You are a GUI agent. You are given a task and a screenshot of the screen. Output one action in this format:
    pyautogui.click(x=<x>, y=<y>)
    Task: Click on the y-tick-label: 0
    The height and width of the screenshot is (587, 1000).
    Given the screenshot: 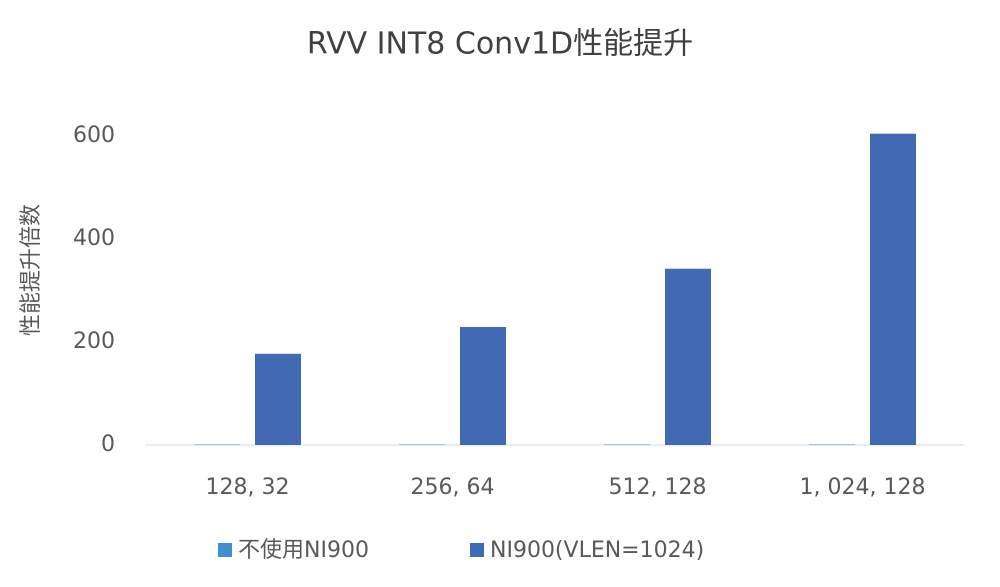 What is the action you would take?
    pyautogui.click(x=108, y=444)
    